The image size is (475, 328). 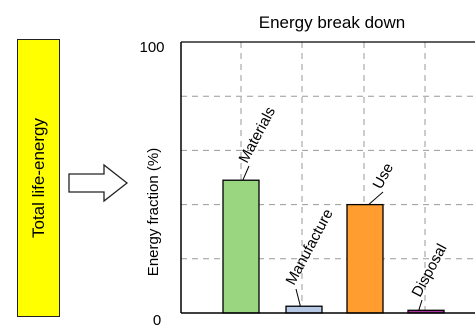 What do you see at coordinates (258, 135) in the screenshot?
I see `category-label-materials: Materials` at bounding box center [258, 135].